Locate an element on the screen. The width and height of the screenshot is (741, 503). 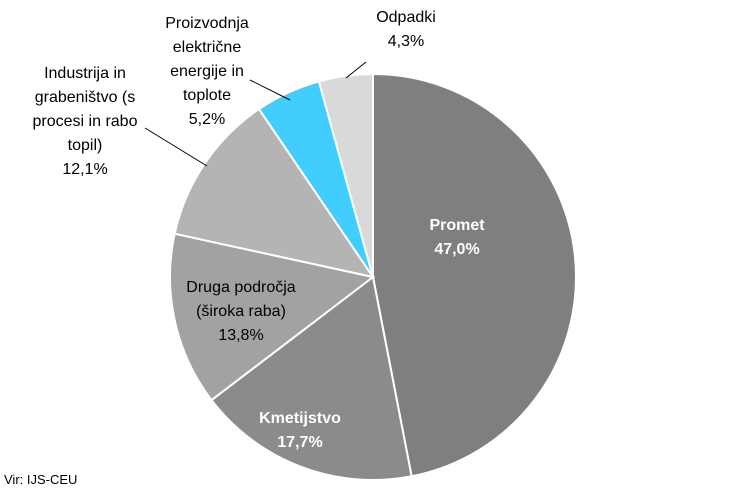
value-label: 5,2% is located at coordinates (207, 119).